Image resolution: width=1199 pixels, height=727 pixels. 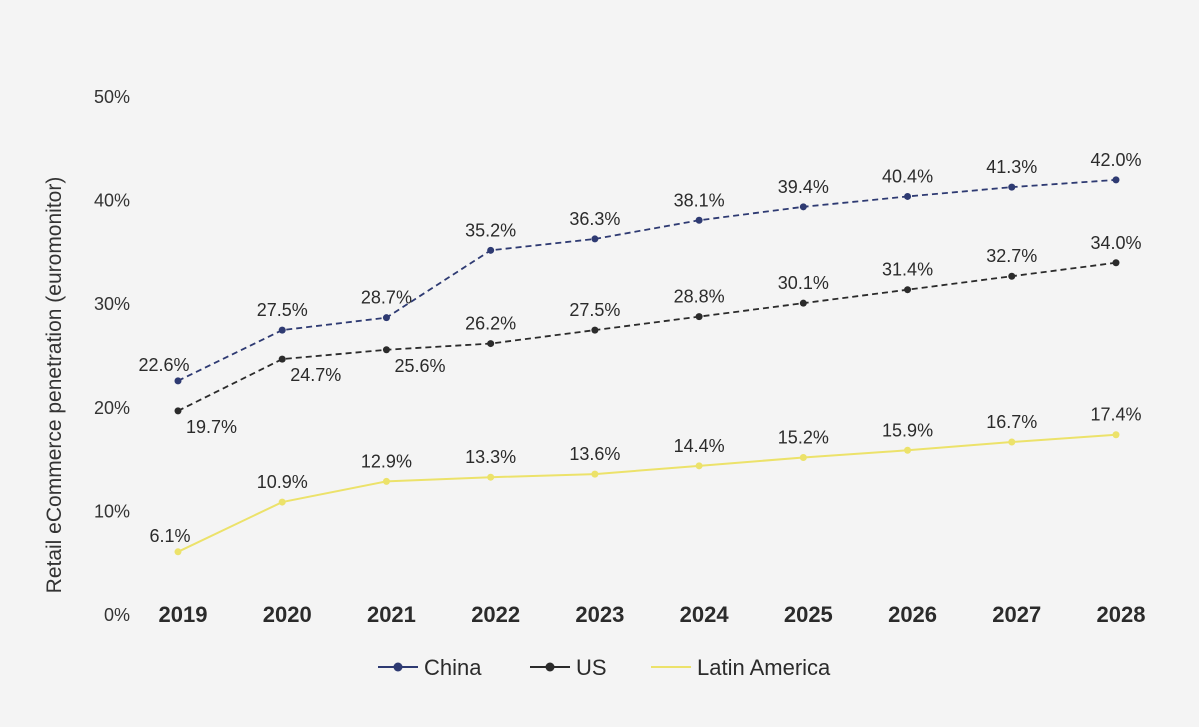 I want to click on data-label: 28.8%, so click(x=699, y=297).